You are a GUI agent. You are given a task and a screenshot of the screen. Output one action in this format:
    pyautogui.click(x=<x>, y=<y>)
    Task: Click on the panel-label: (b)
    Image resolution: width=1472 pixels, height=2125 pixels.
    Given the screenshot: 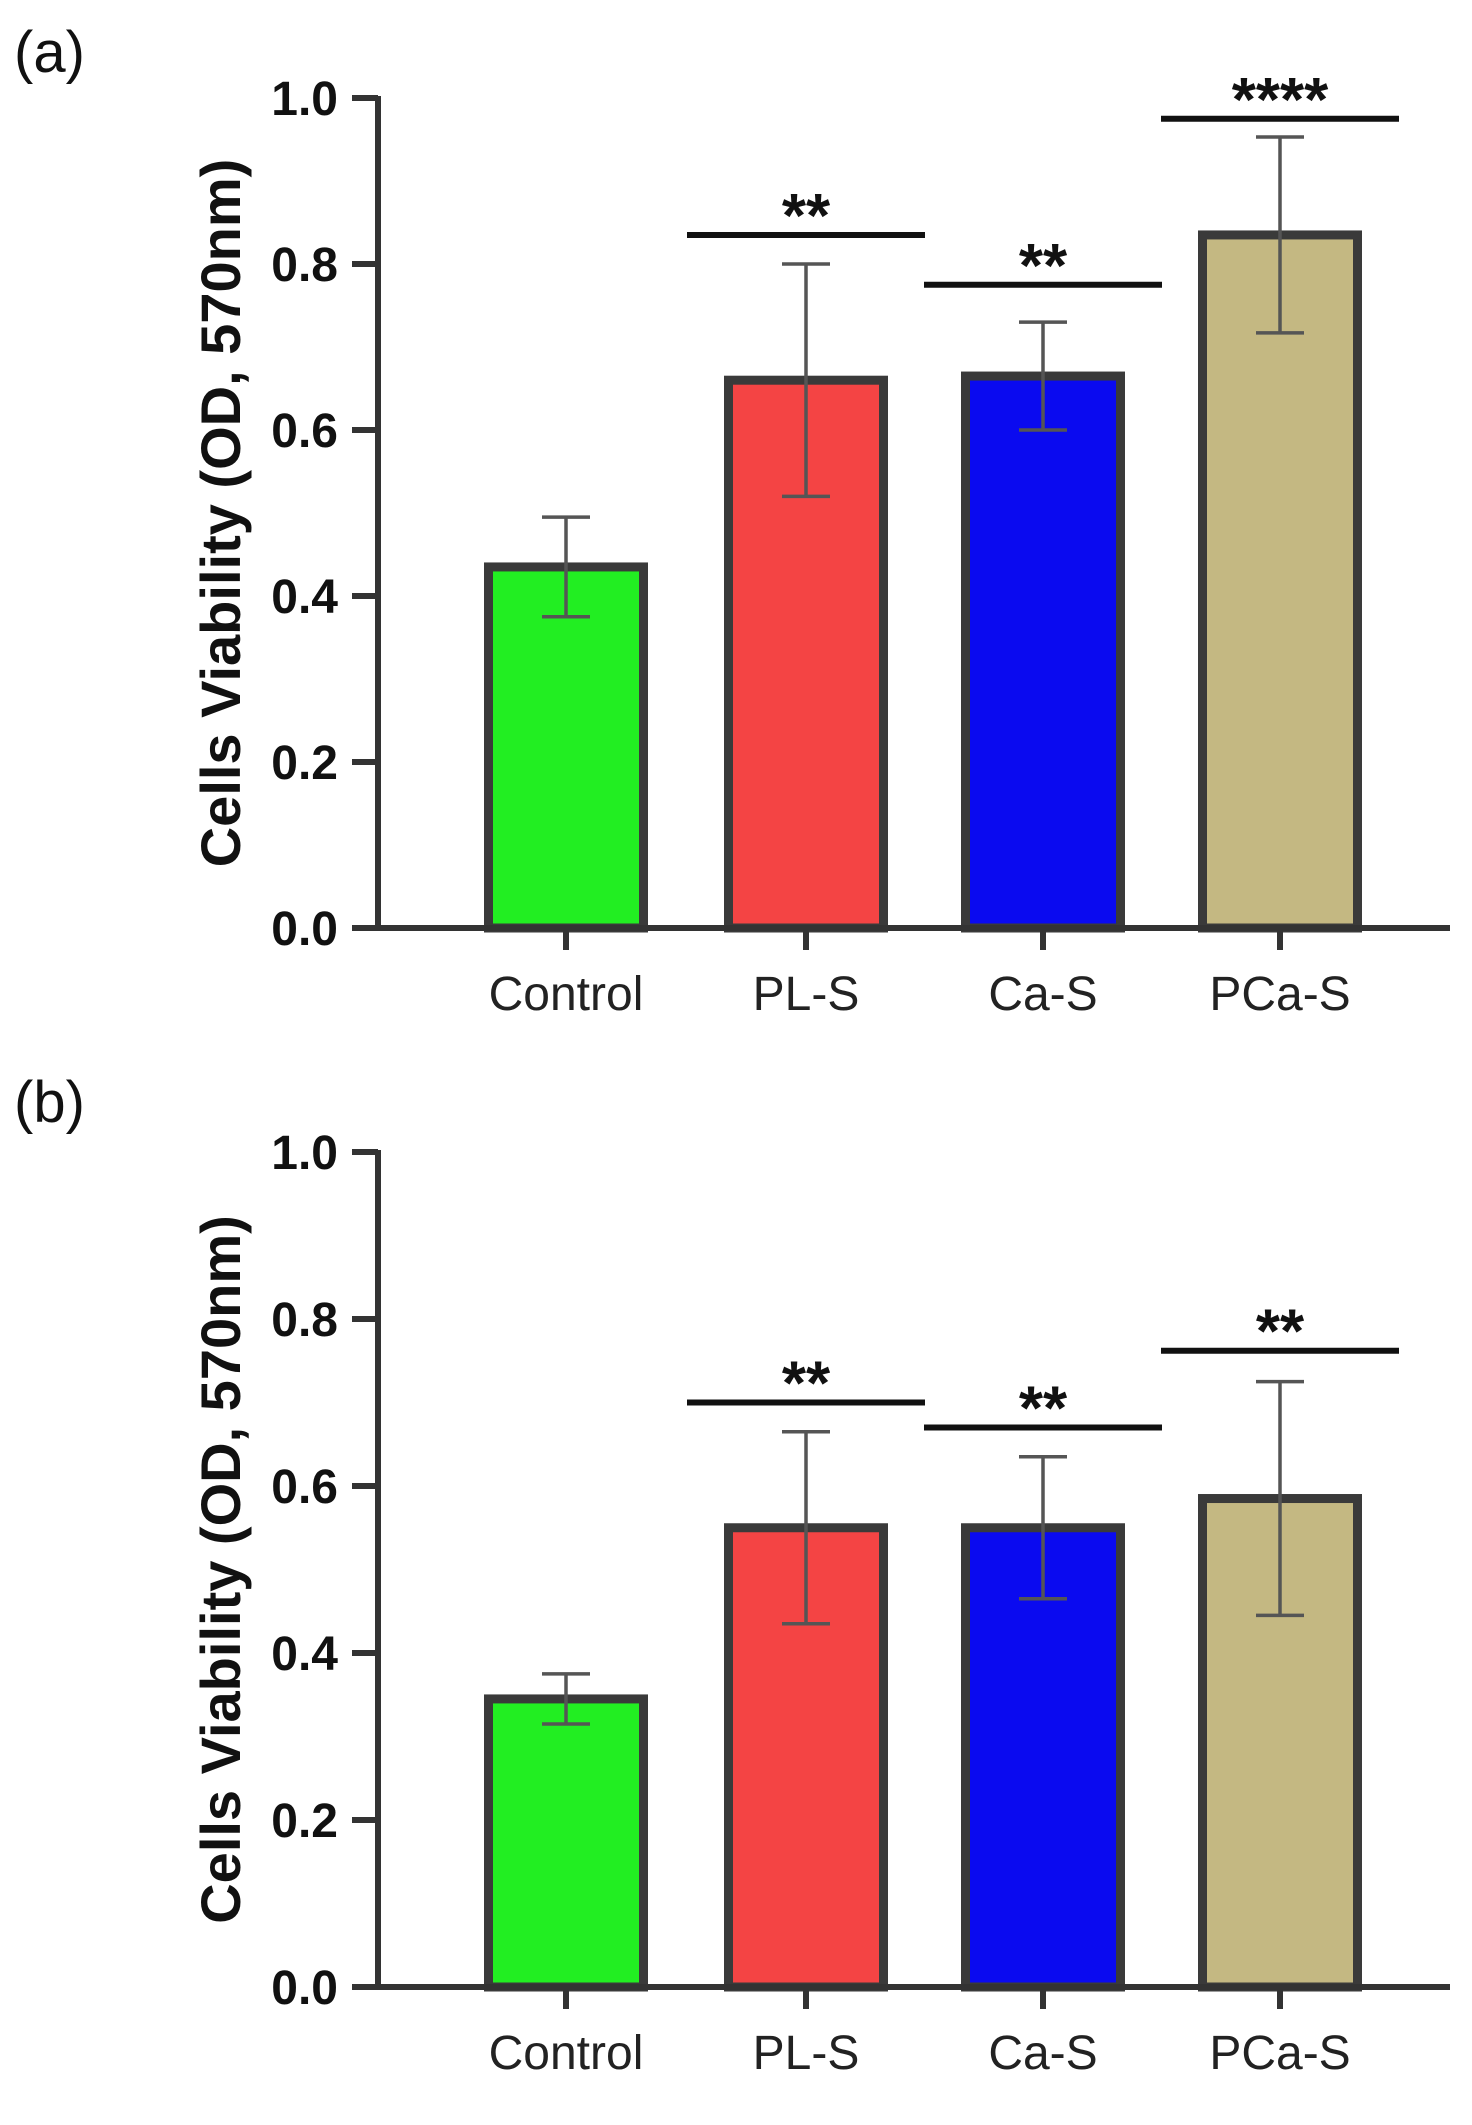 What is the action you would take?
    pyautogui.click(x=49, y=1102)
    